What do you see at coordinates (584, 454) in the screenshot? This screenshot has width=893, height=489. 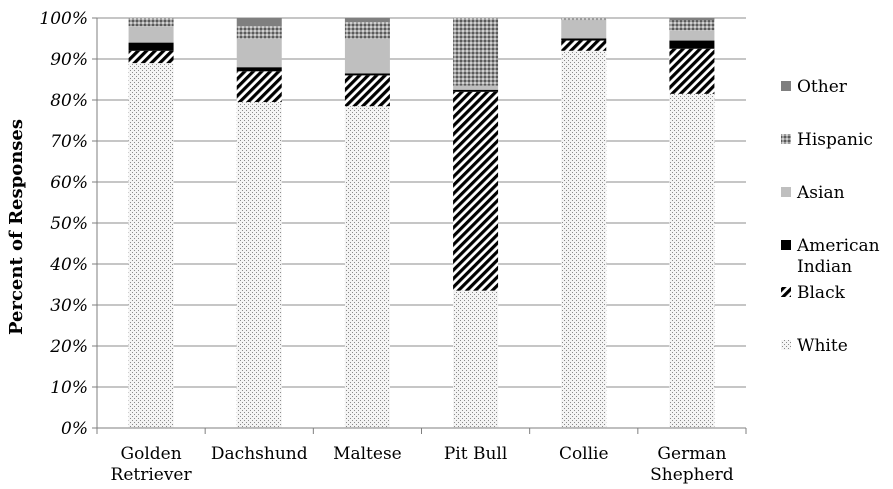 I see `x-category-label: Collie` at bounding box center [584, 454].